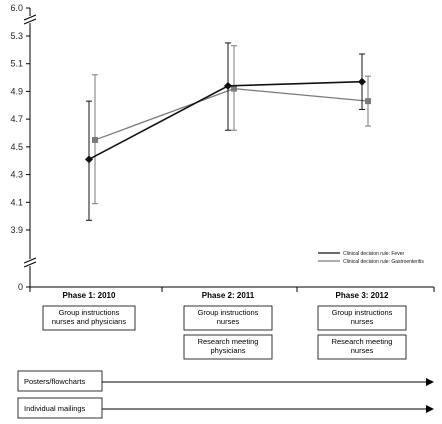 The height and width of the screenshot is (424, 442). What do you see at coordinates (16, 202) in the screenshot?
I see `y-tick-label: 4.1` at bounding box center [16, 202].